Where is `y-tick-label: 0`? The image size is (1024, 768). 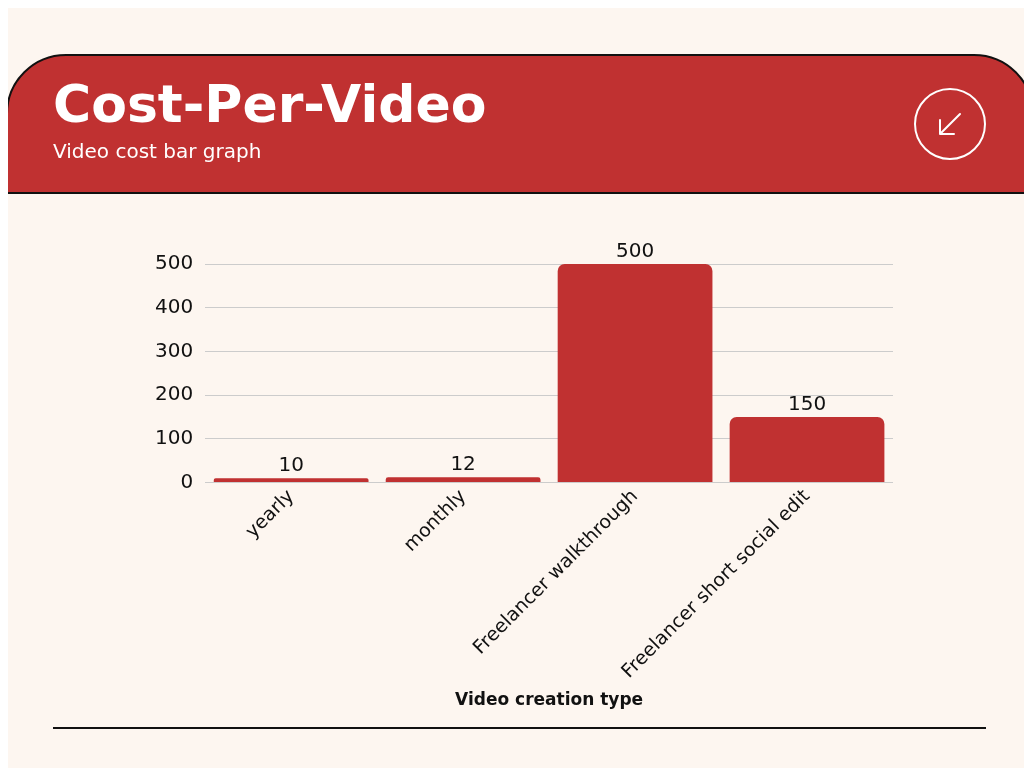
y-tick-label: 0 is located at coordinates (187, 480).